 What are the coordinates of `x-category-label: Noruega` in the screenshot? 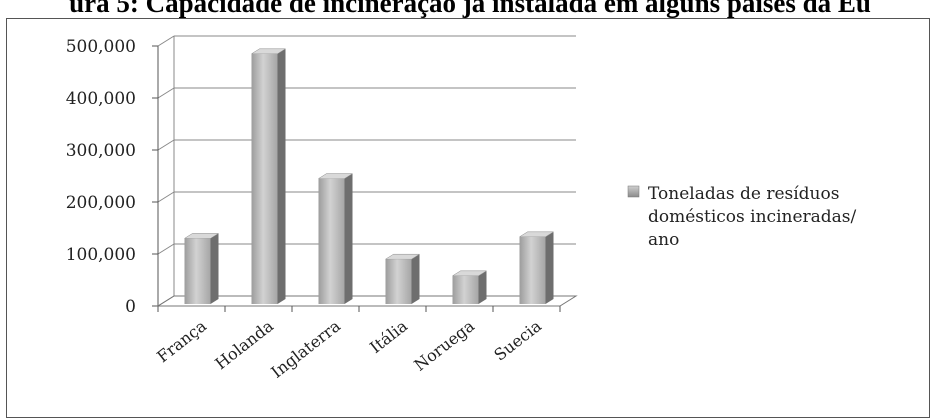 It's located at (444, 345).